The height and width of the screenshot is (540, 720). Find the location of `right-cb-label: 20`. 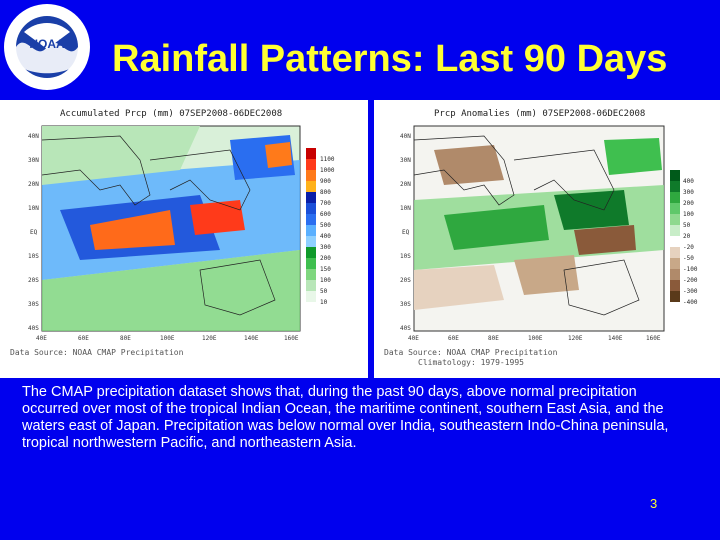

right-cb-label: 20 is located at coordinates (687, 236).